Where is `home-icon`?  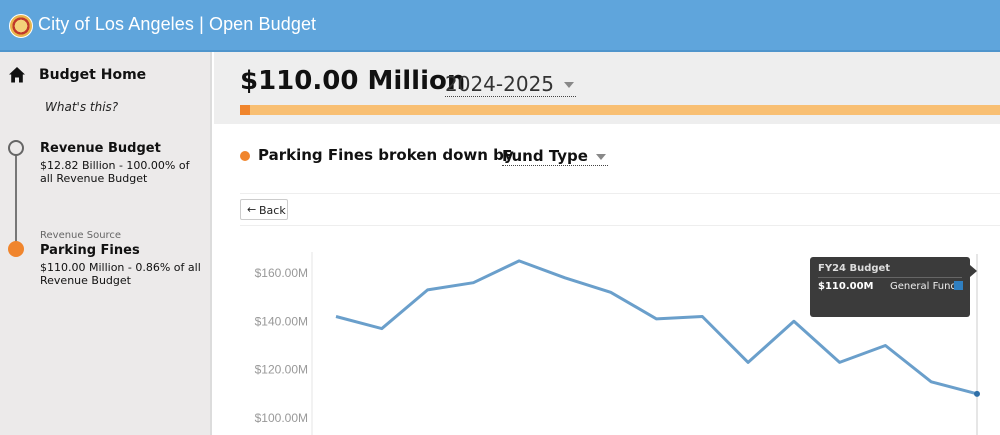
home-icon is located at coordinates (17, 75).